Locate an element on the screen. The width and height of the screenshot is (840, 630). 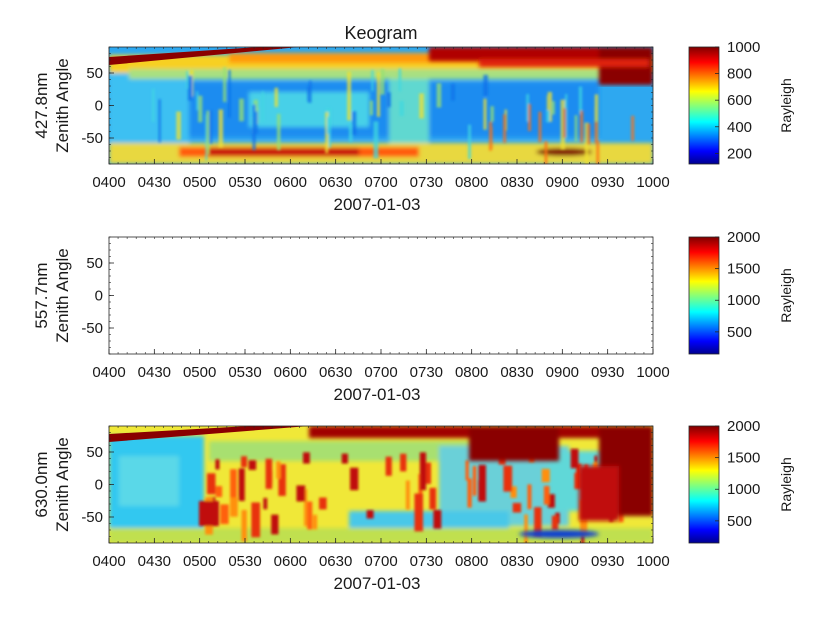
colorbar-tick-label: 200 is located at coordinates (739, 153).